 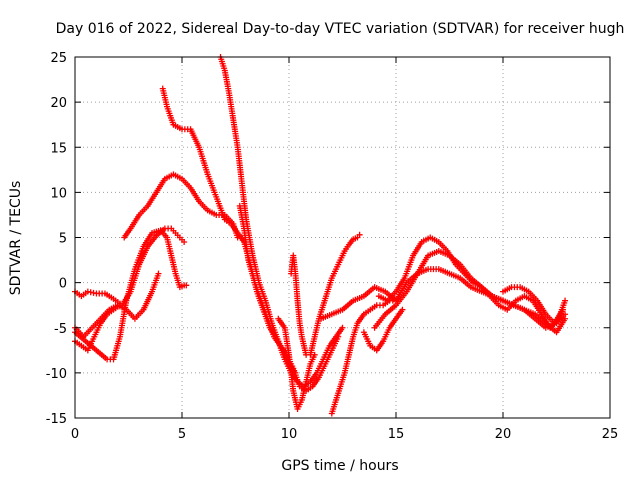 What do you see at coordinates (503, 434) in the screenshot?
I see `x-tick-label: 20` at bounding box center [503, 434].